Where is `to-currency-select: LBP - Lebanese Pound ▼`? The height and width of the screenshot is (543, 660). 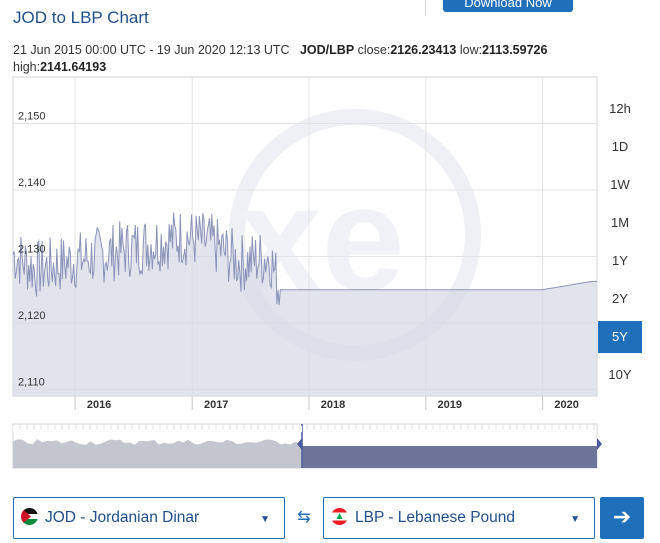
to-currency-select: LBP - Lebanese Pound ▼ is located at coordinates (459, 518).